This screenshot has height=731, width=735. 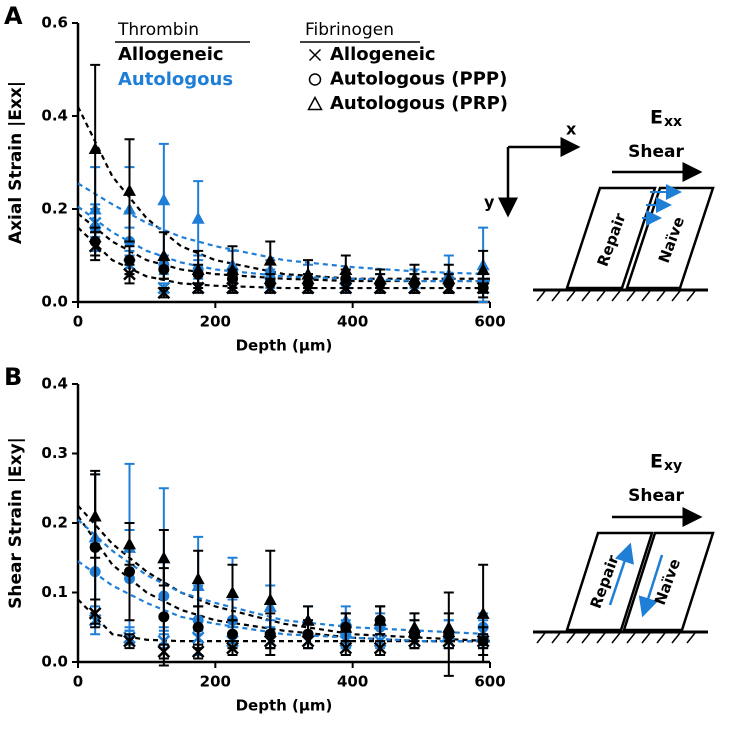 What do you see at coordinates (54, 592) in the screenshot?
I see `y-tick-label: 0.1` at bounding box center [54, 592].